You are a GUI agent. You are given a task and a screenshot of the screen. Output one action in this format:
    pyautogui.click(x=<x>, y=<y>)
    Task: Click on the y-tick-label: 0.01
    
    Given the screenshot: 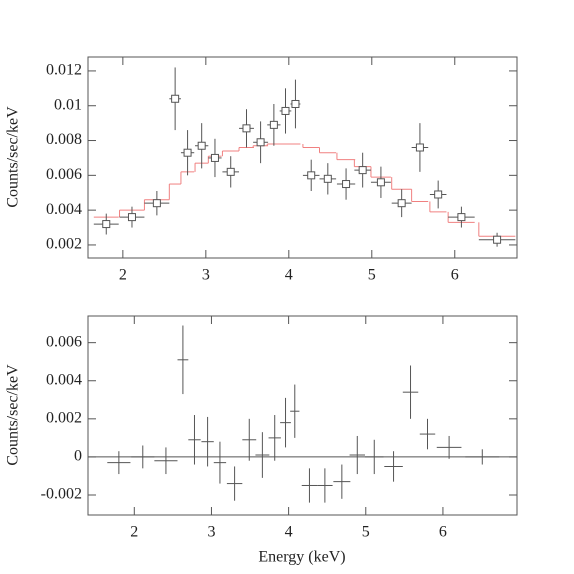 What is the action you would take?
    pyautogui.click(x=68, y=104)
    